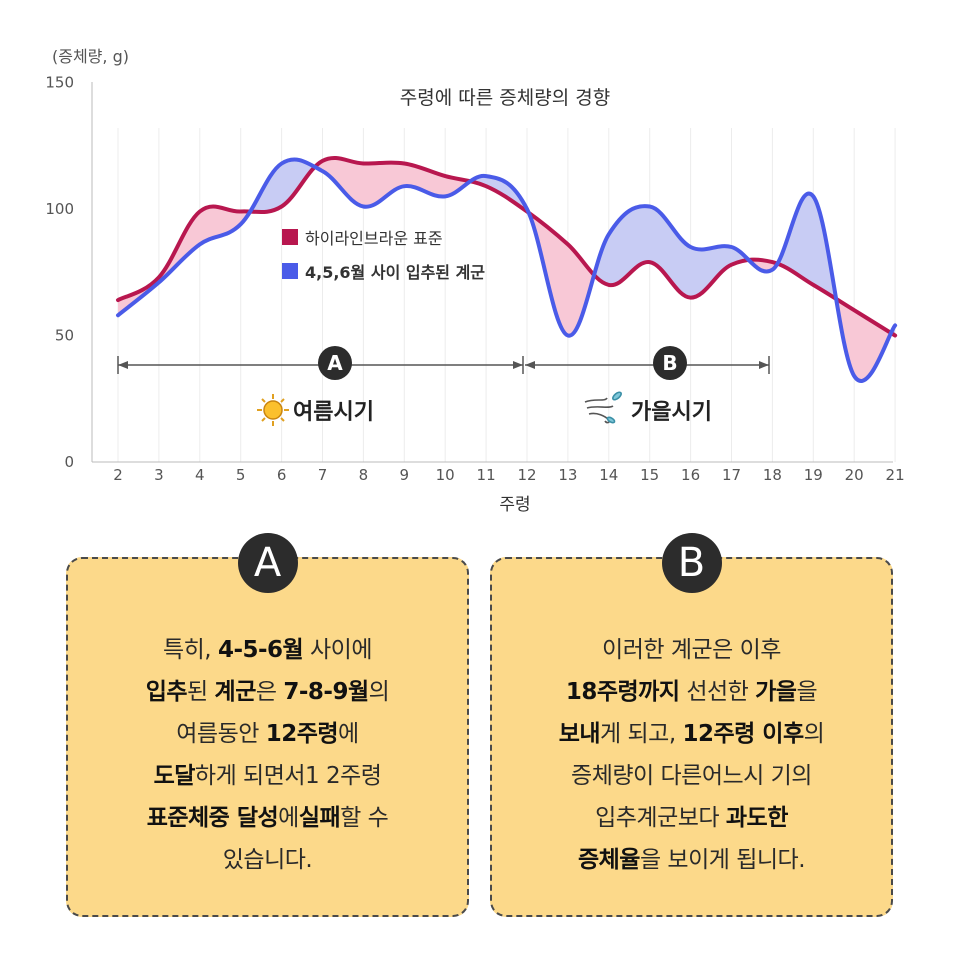 This screenshot has height=960, width=960. What do you see at coordinates (690, 475) in the screenshot?
I see `x-tick-label: 16` at bounding box center [690, 475].